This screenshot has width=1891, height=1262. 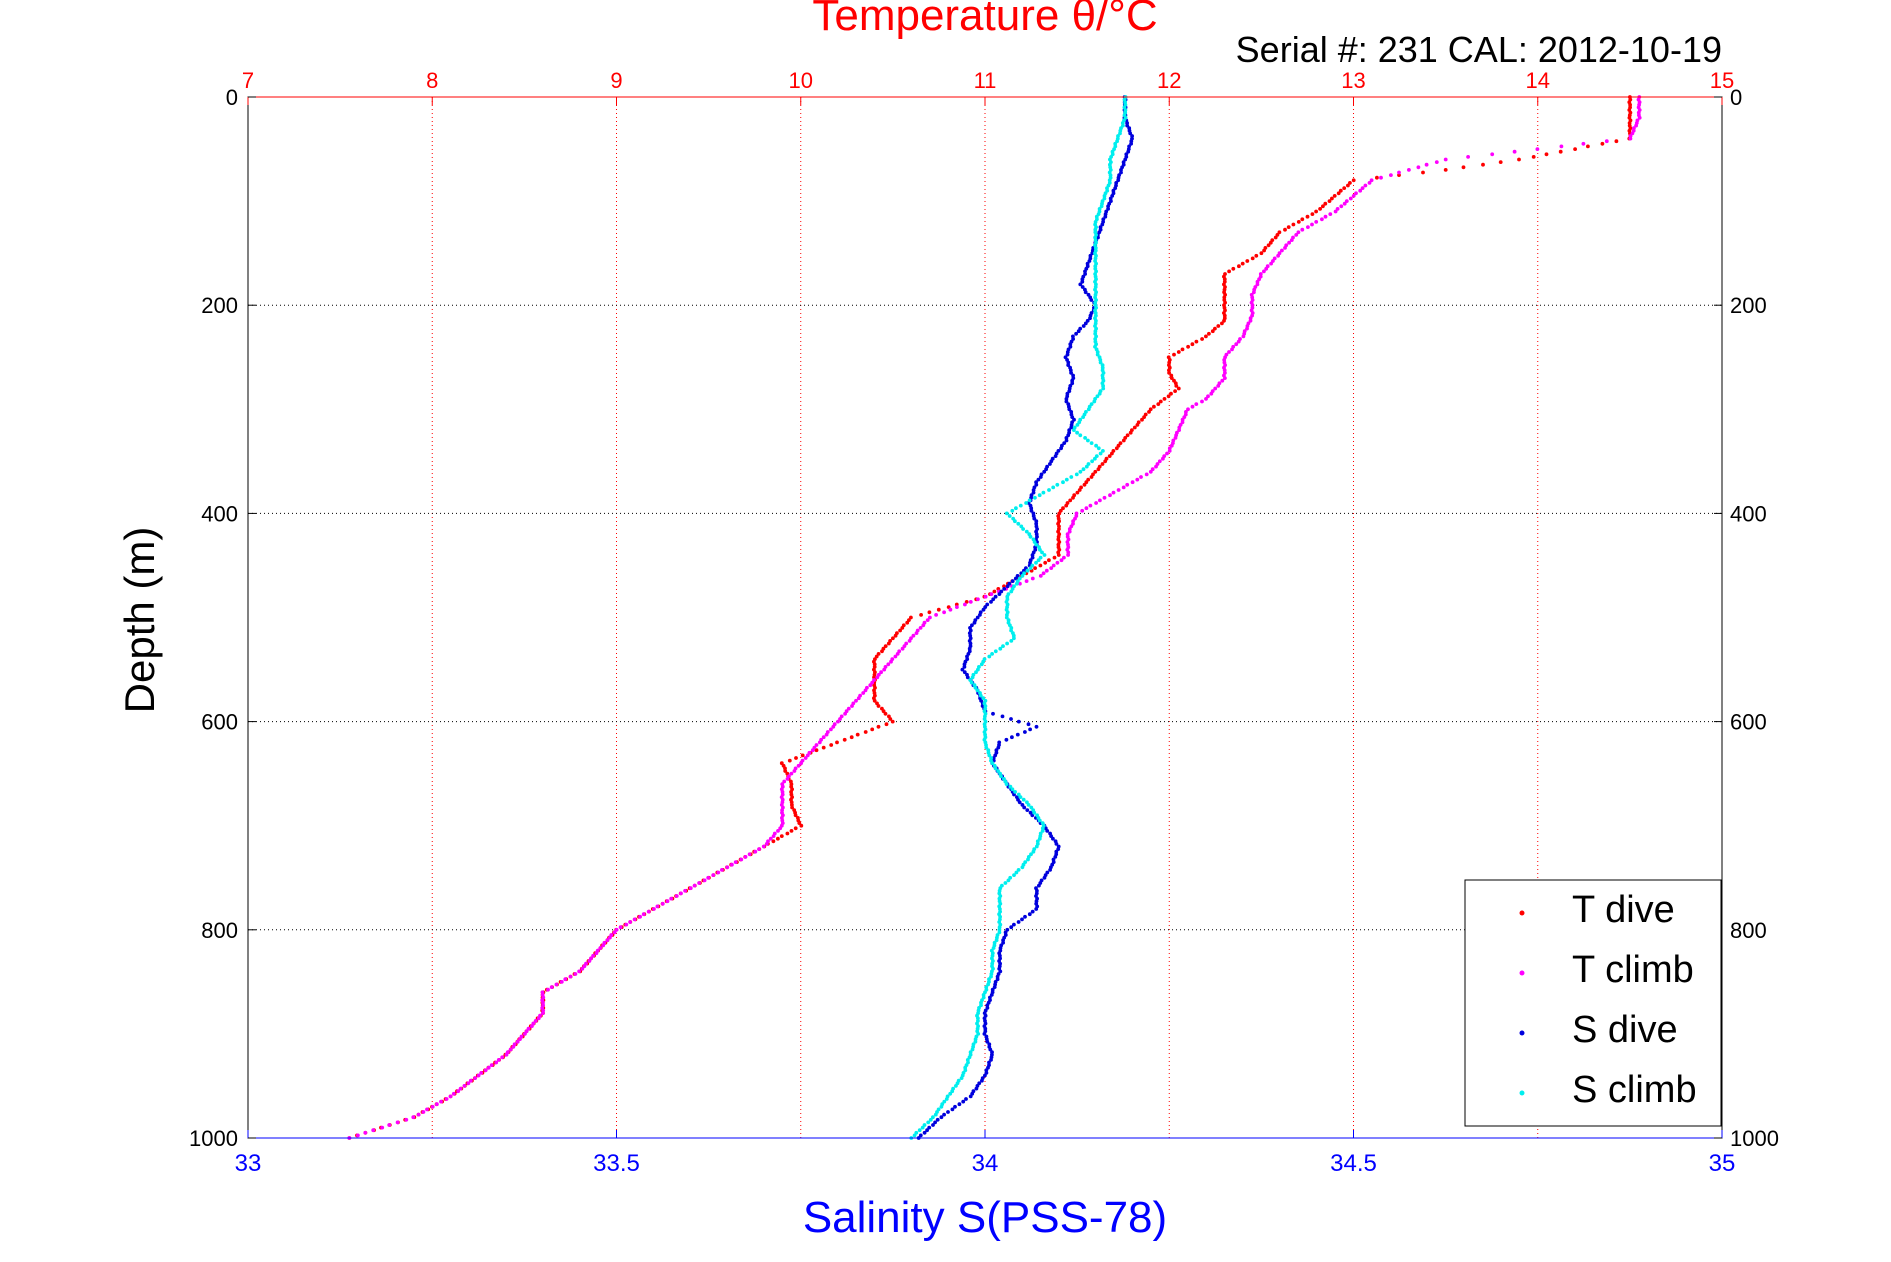 I want to click on chart-title: Temperature θ/°C, so click(x=984, y=20).